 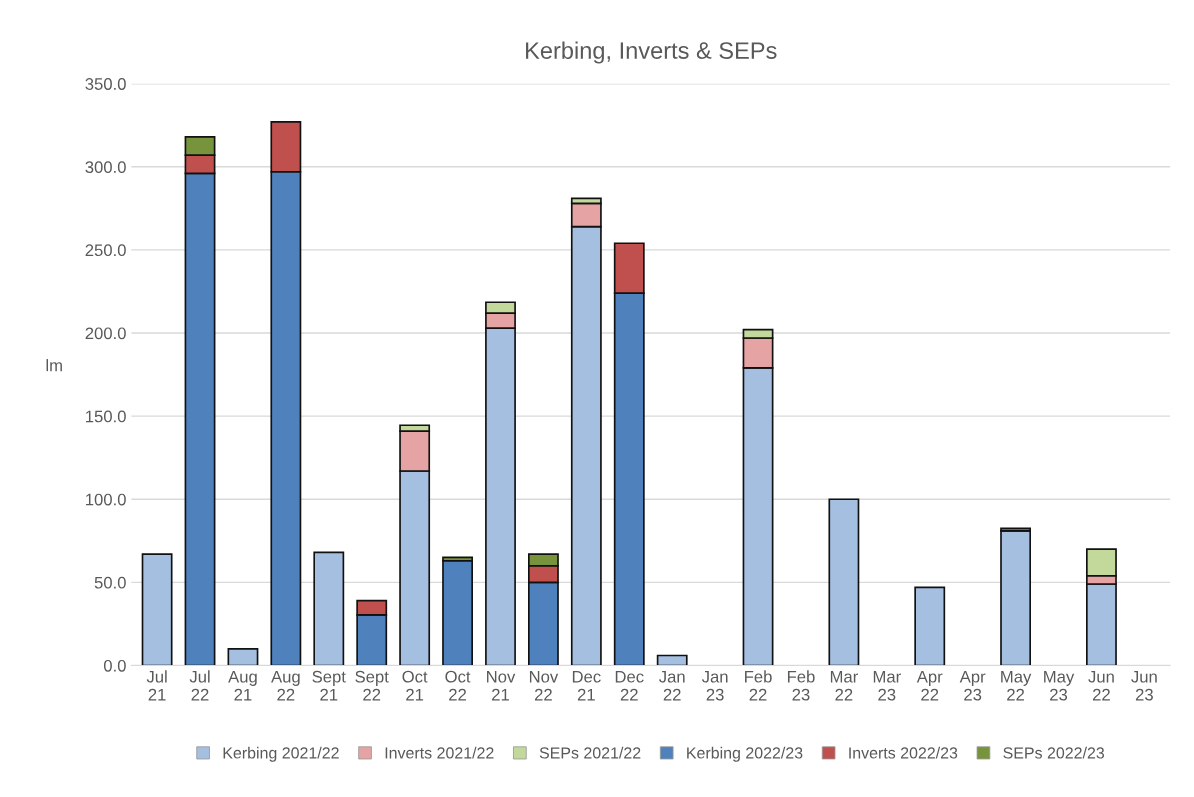 I want to click on x-tick-label: Apr 23, so click(x=972, y=685).